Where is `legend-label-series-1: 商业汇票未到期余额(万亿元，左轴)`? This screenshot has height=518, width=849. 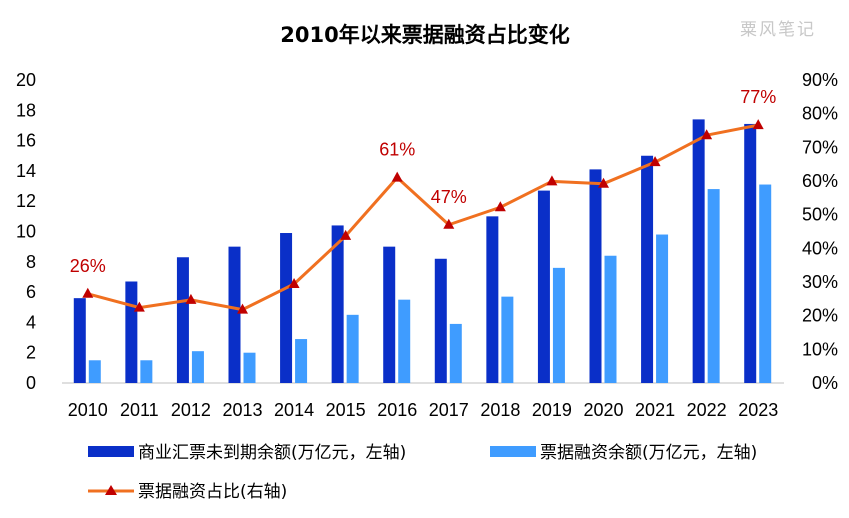
legend-label-series-1: 商业汇票未到期余额(万亿元，左轴) is located at coordinates (272, 453).